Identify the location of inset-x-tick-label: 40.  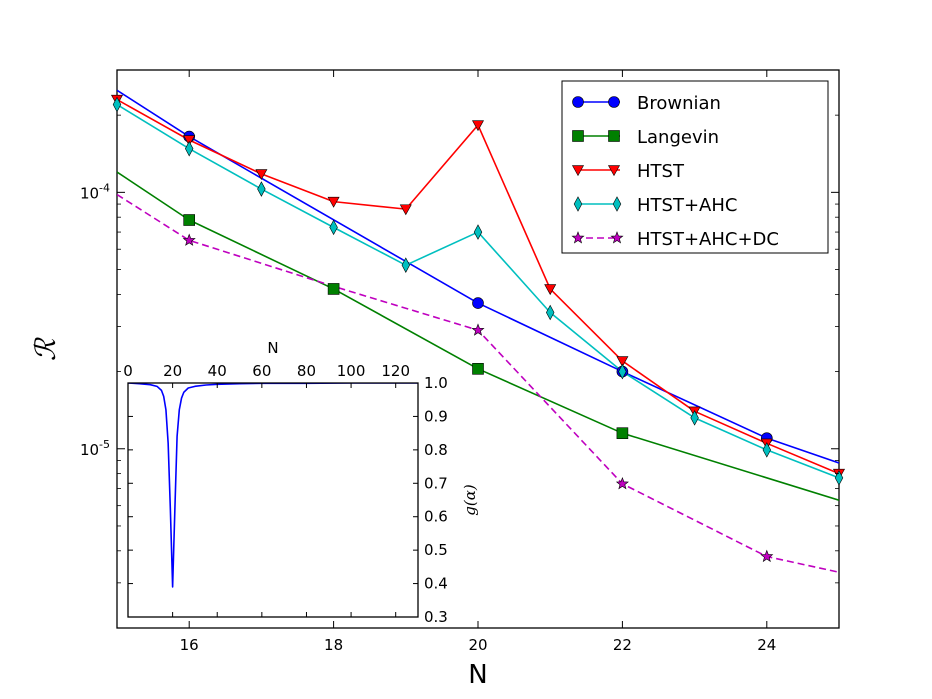
(217, 371).